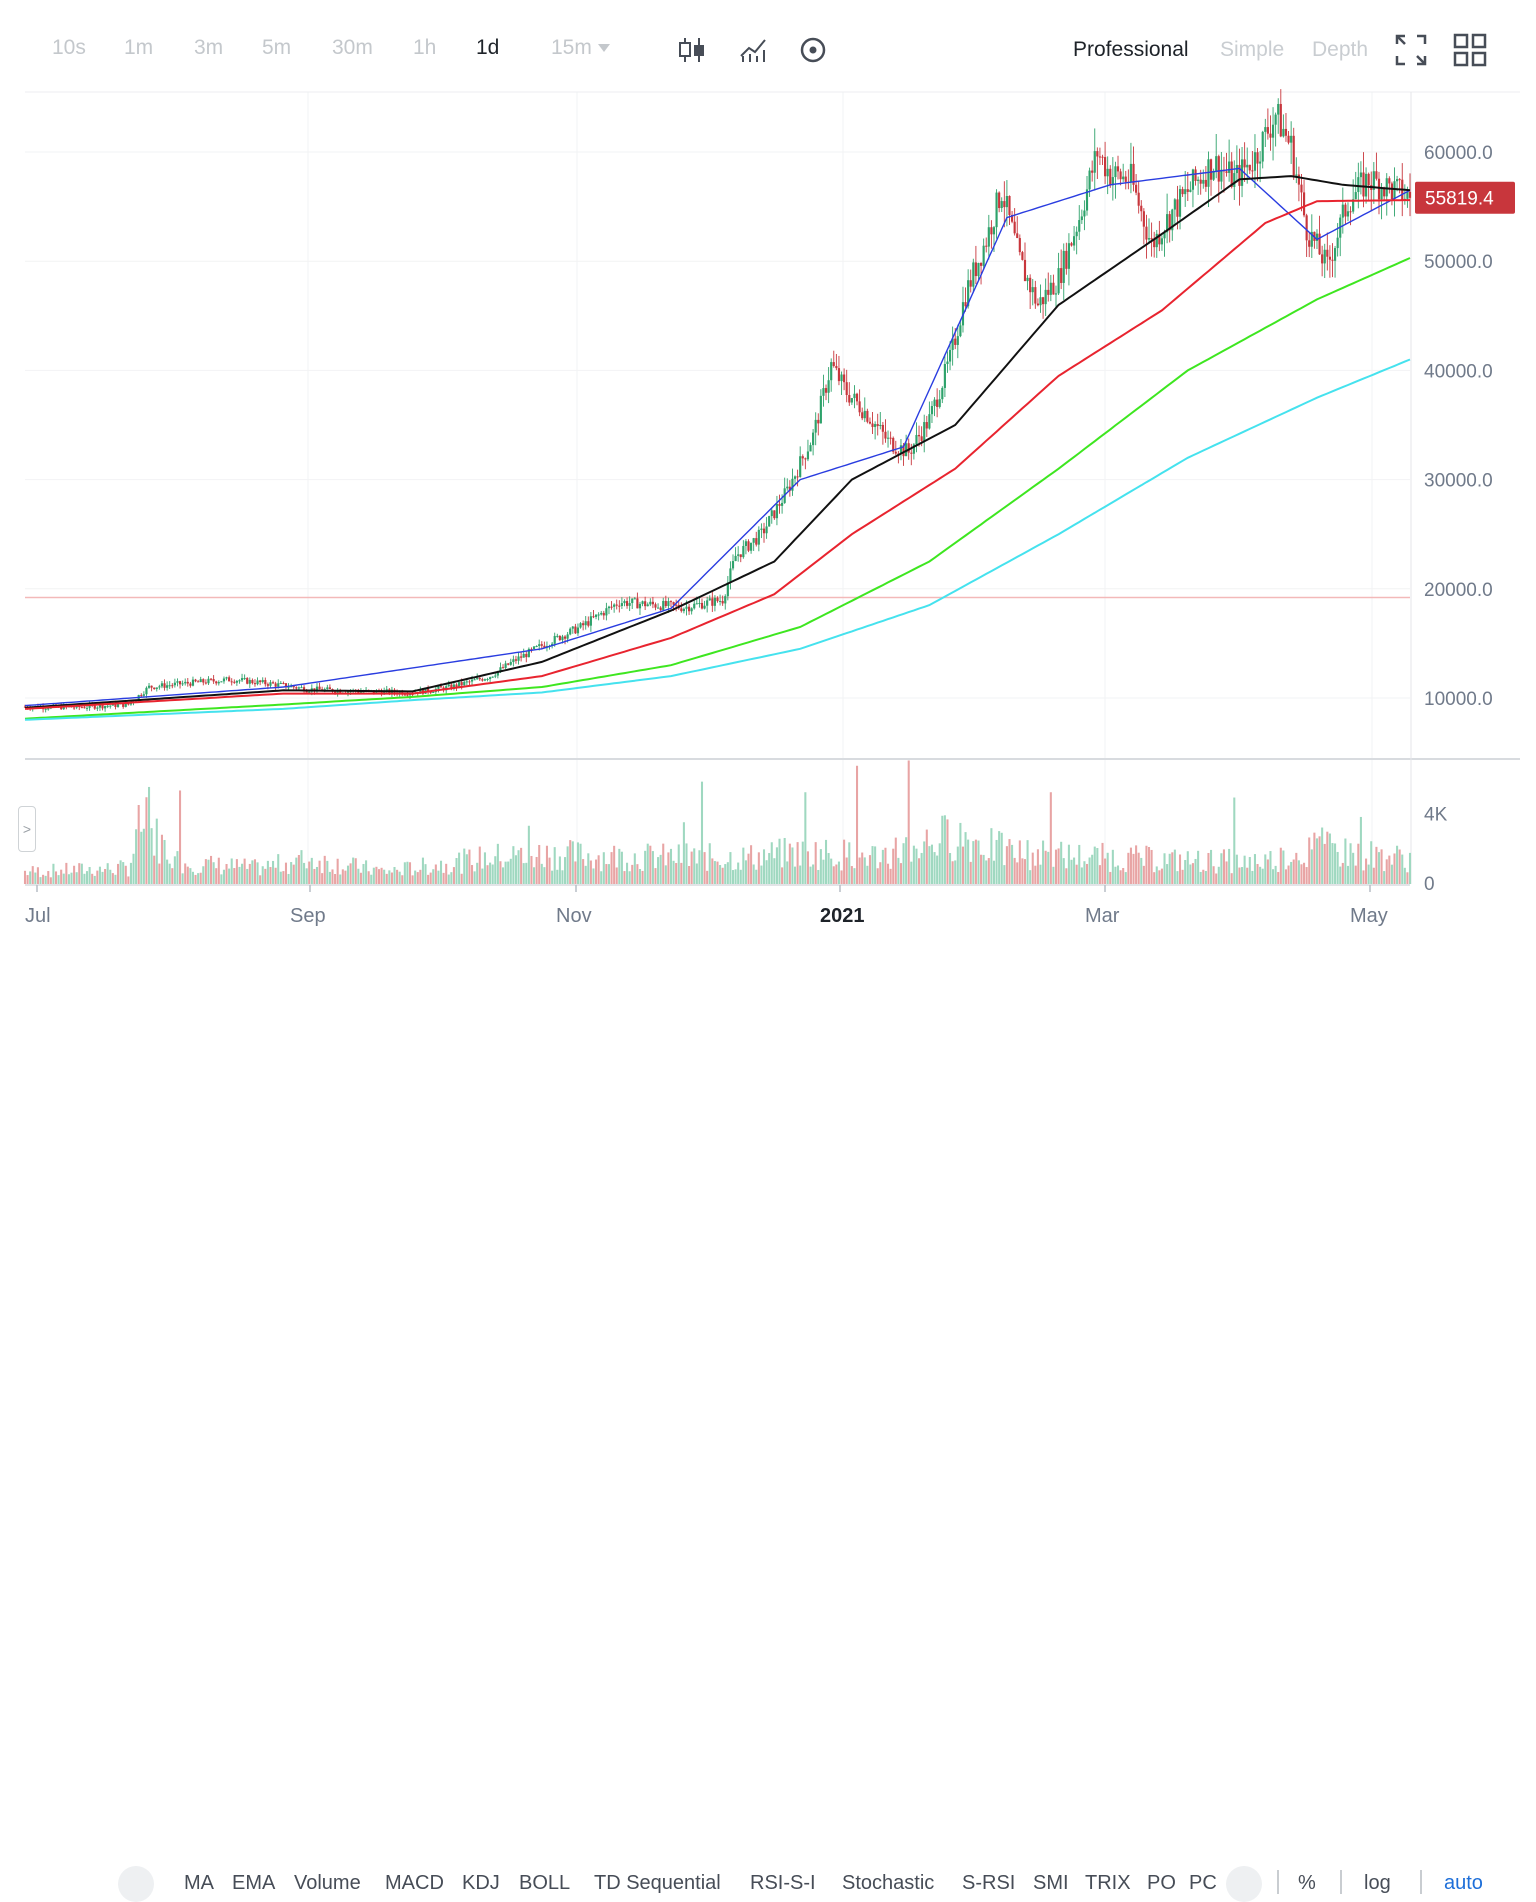 Image resolution: width=1536 pixels, height=1902 pixels. I want to click on scroll-left-button, so click(136, 1884).